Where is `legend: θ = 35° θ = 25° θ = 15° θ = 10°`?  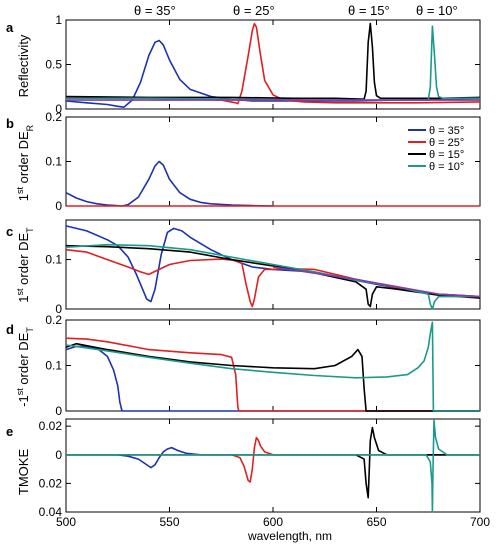 legend: θ = 35° θ = 25° θ = 15° θ = 10° is located at coordinates (436, 149).